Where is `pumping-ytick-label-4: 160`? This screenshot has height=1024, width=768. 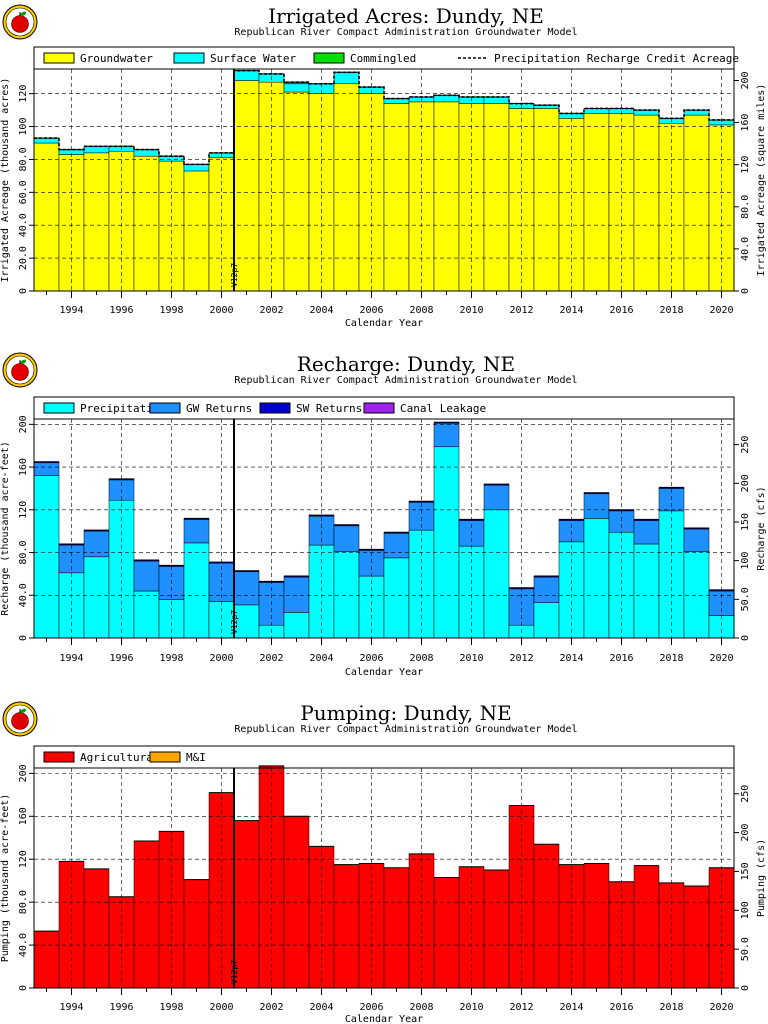
pumping-ytick-label-4: 160 is located at coordinates (23, 816).